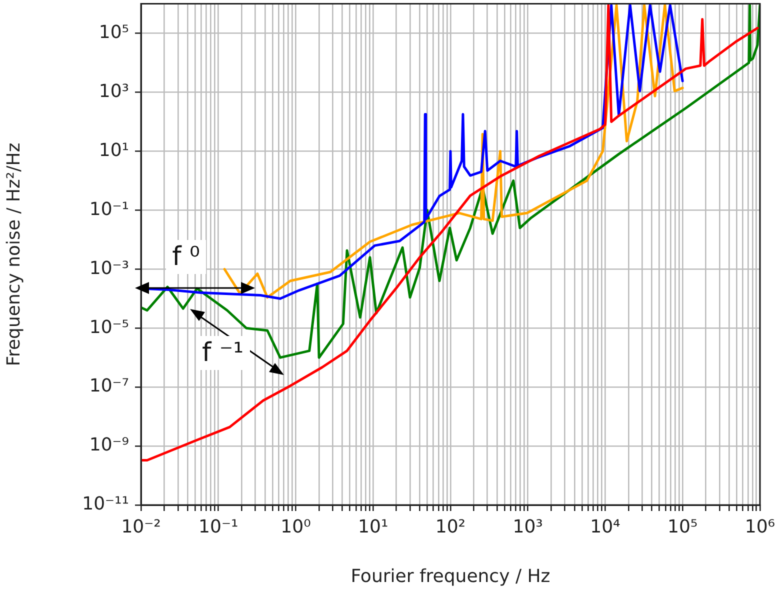  I want to click on x-tick-label: 10³, so click(527, 527).